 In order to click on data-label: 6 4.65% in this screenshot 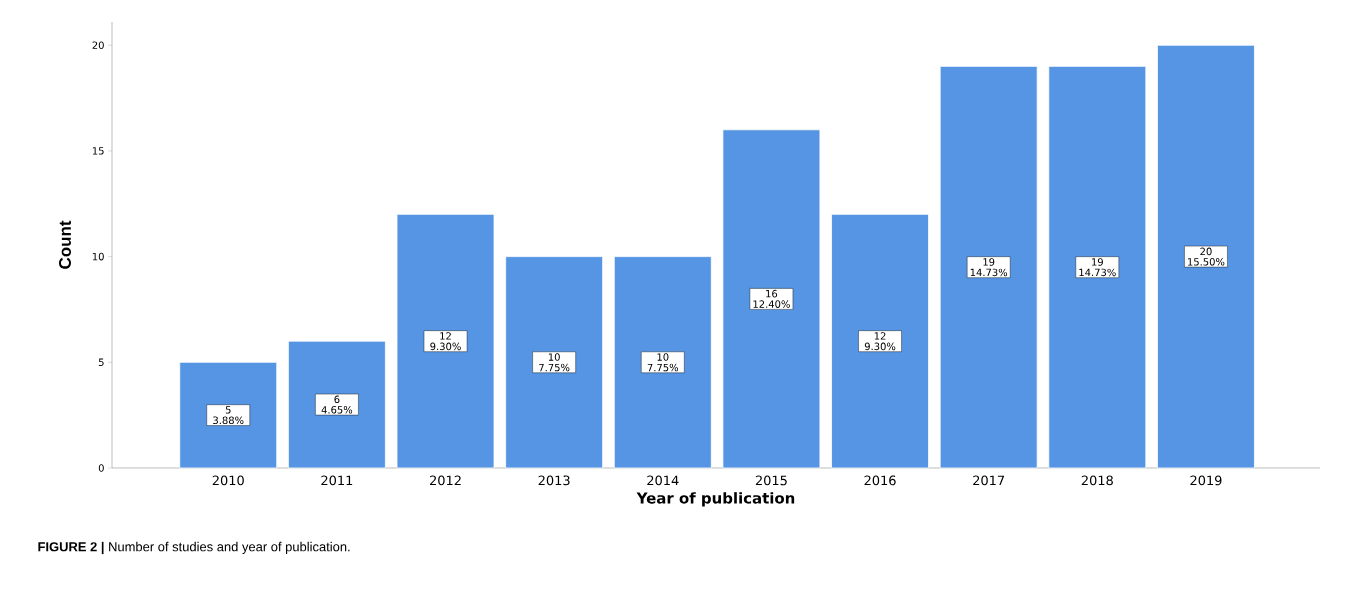, I will do `click(337, 404)`.